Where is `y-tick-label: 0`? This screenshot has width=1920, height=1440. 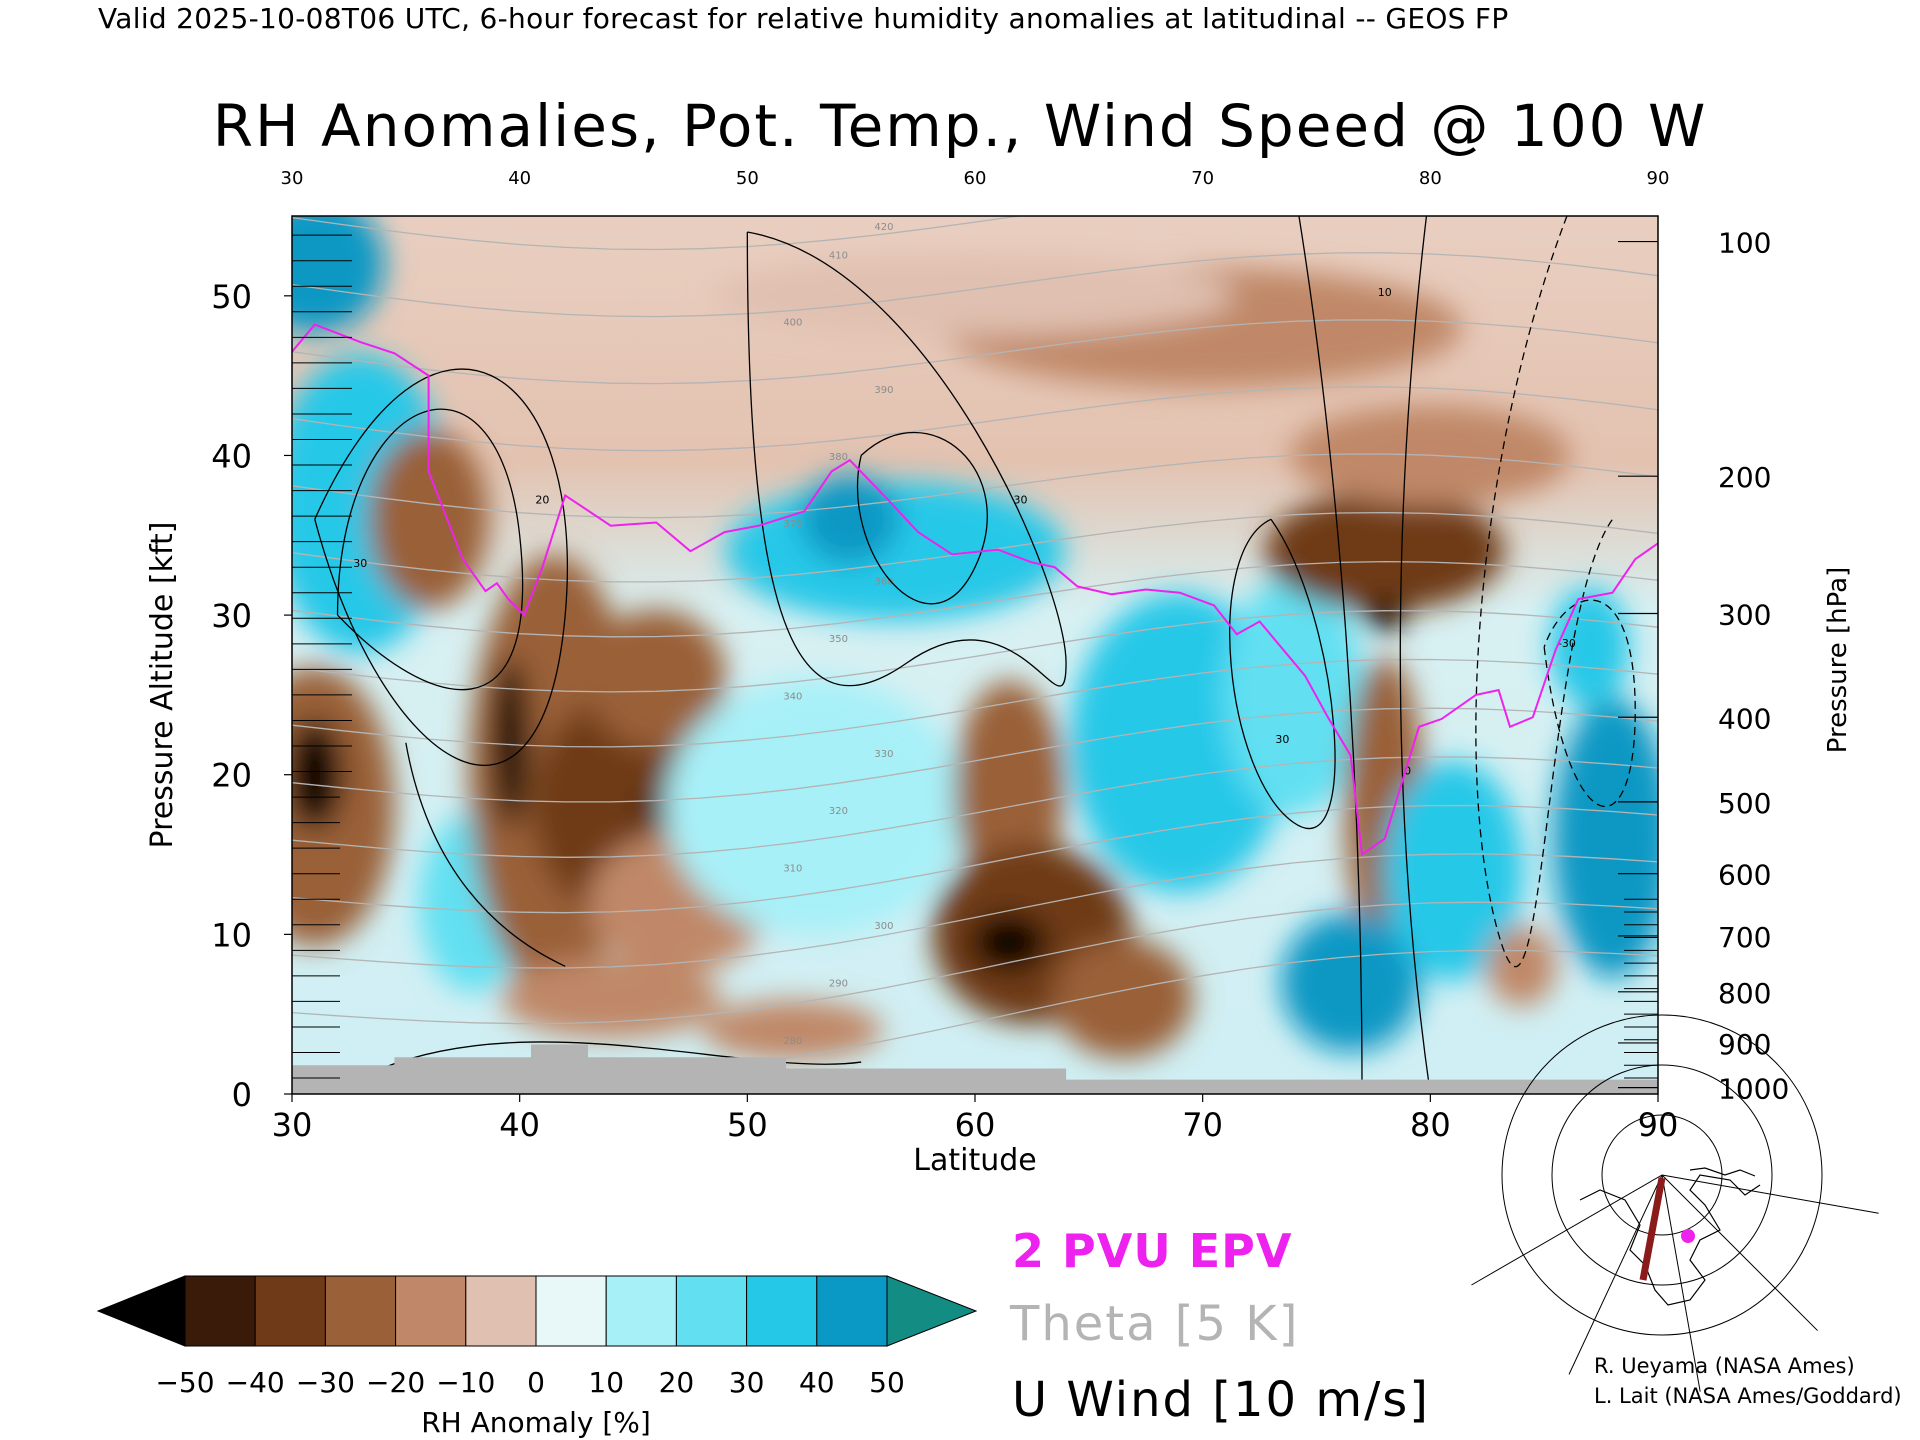 y-tick-label: 0 is located at coordinates (242, 1095).